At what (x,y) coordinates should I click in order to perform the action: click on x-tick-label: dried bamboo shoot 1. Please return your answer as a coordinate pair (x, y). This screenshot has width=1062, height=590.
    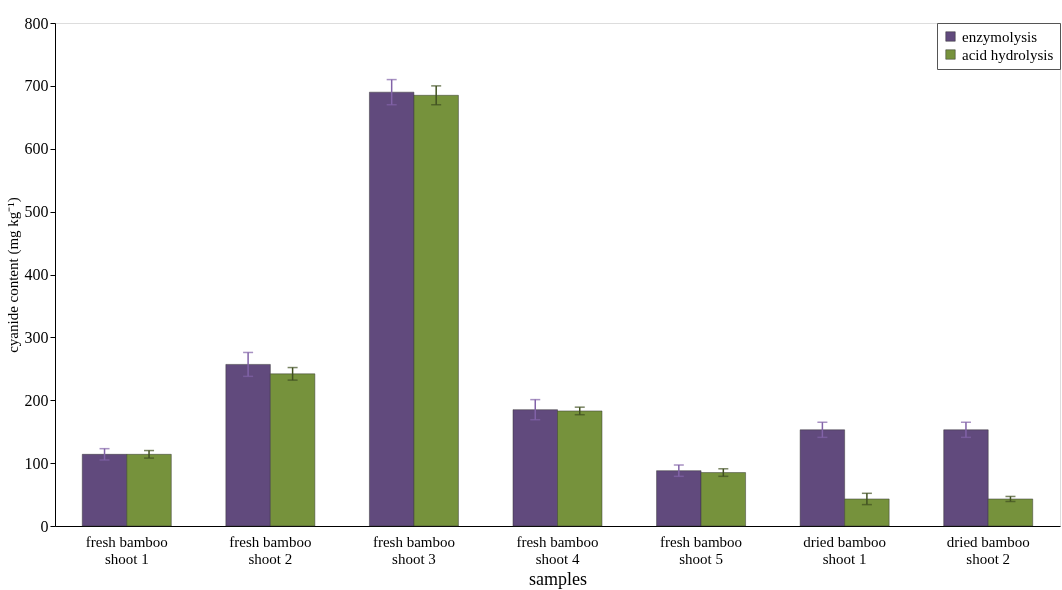
    Looking at the image, I should click on (845, 550).